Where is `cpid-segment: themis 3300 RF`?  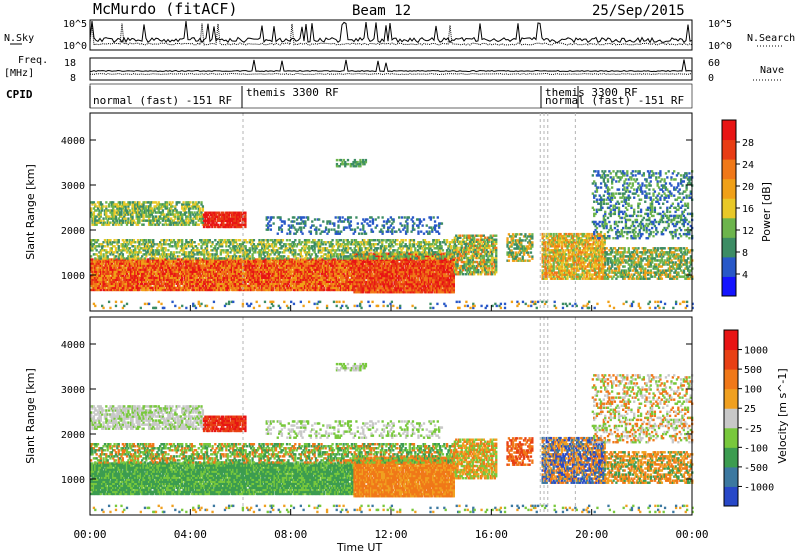
cpid-segment: themis 3300 RF is located at coordinates (292, 92).